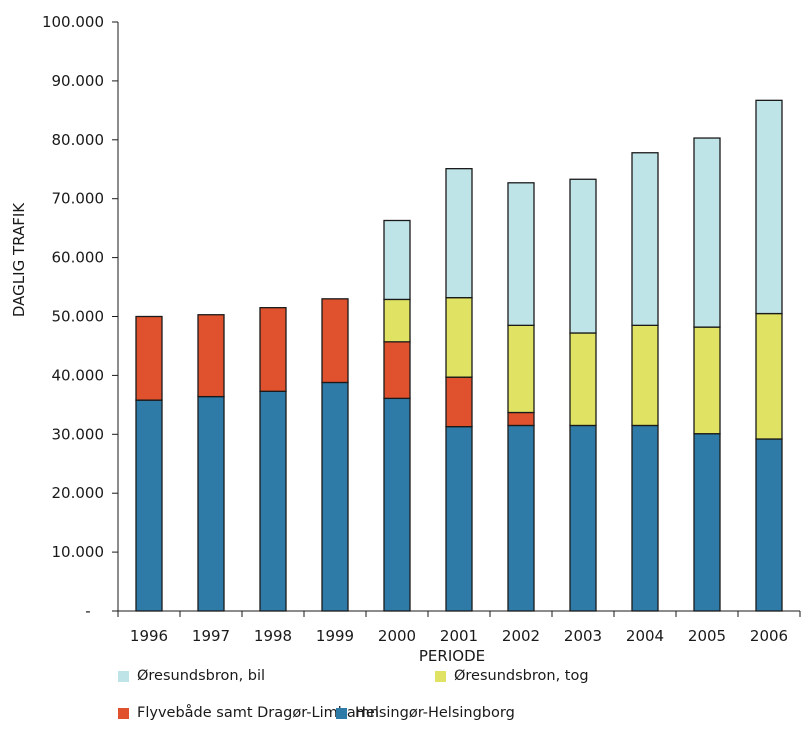  I want to click on bar-flyveba-de-samt-drag-r-limhamn-1996, so click(149, 358).